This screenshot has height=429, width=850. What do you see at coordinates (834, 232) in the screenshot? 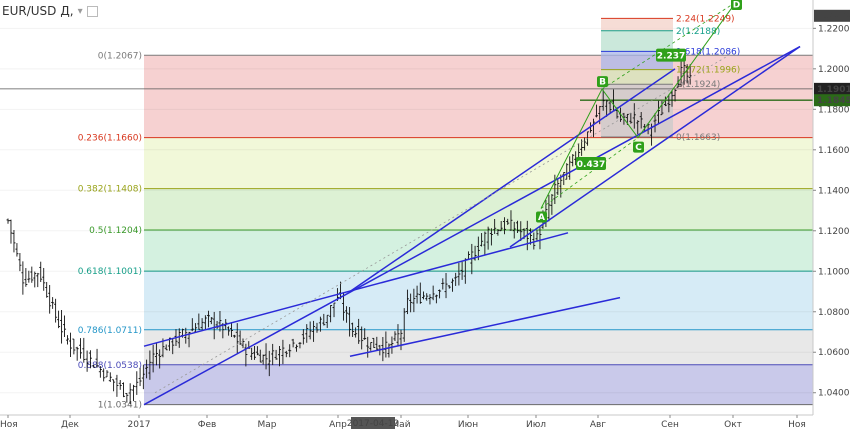
I see `price-tick-label: 1.1200` at bounding box center [834, 232].